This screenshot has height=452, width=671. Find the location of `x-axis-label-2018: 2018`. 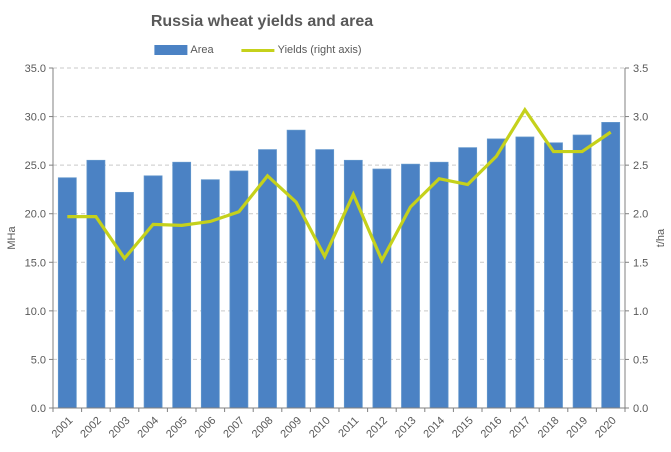

x-axis-label-2018: 2018 is located at coordinates (549, 428).